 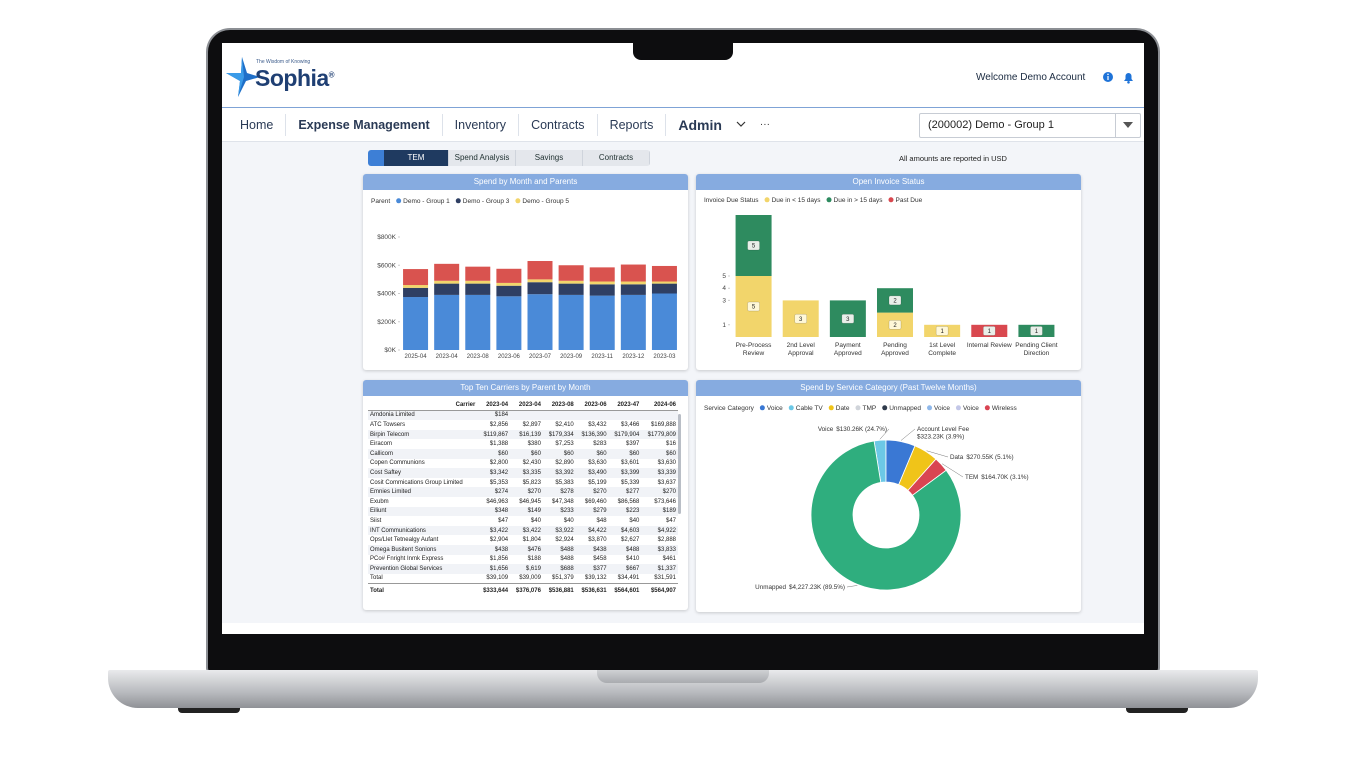 I want to click on table-cell: $86,568, so click(x=628, y=501).